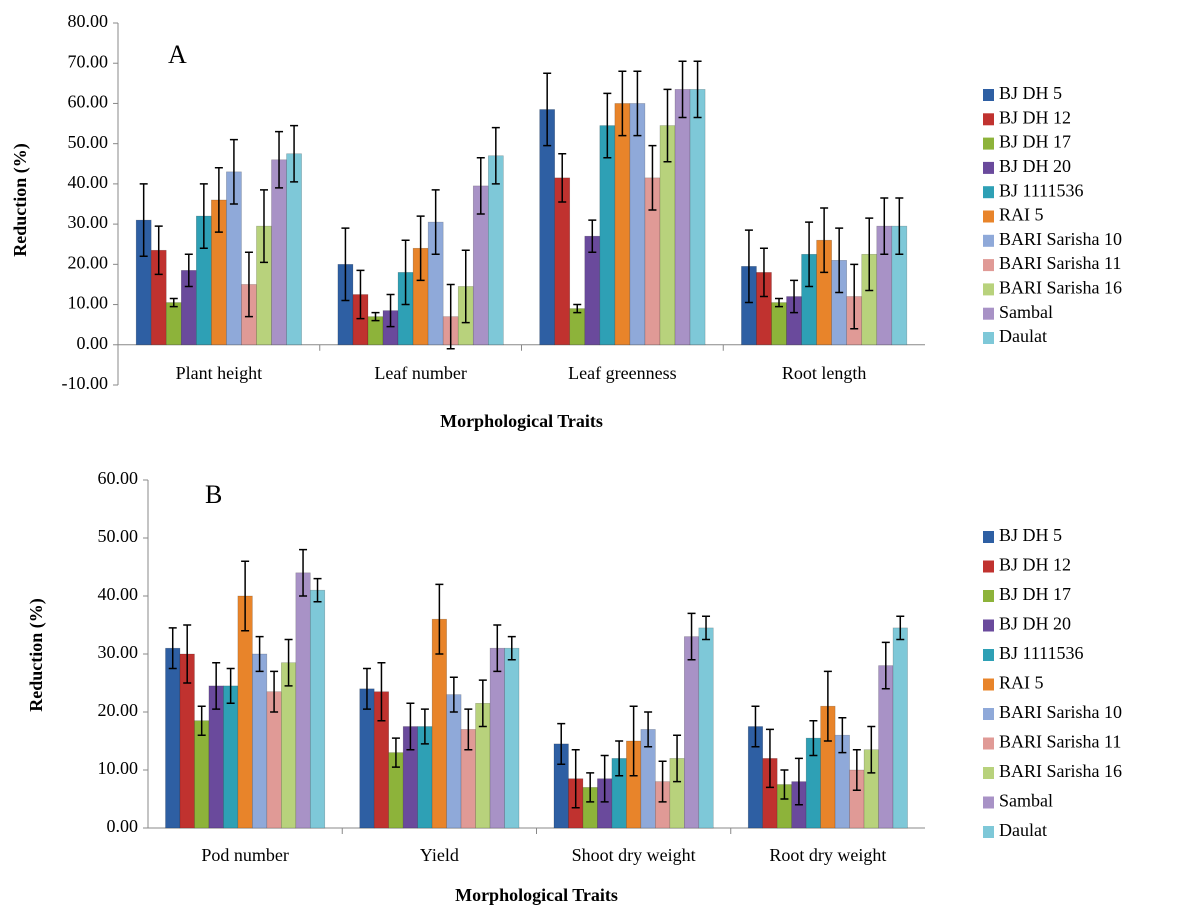 The height and width of the screenshot is (910, 1181). I want to click on legend-label: BJ DH 12, so click(1035, 565).